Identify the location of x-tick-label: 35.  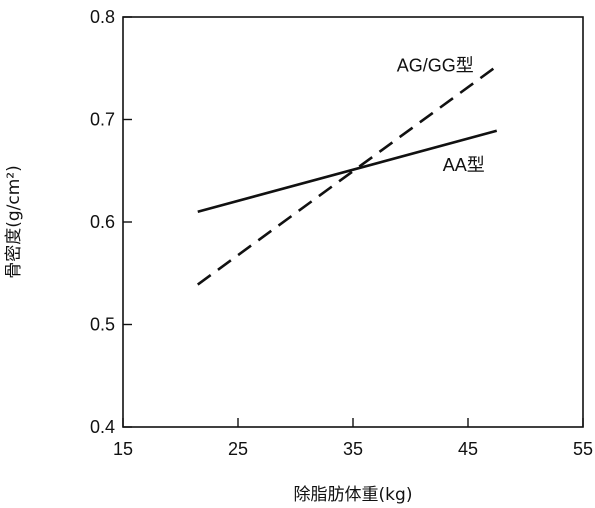
(353, 449).